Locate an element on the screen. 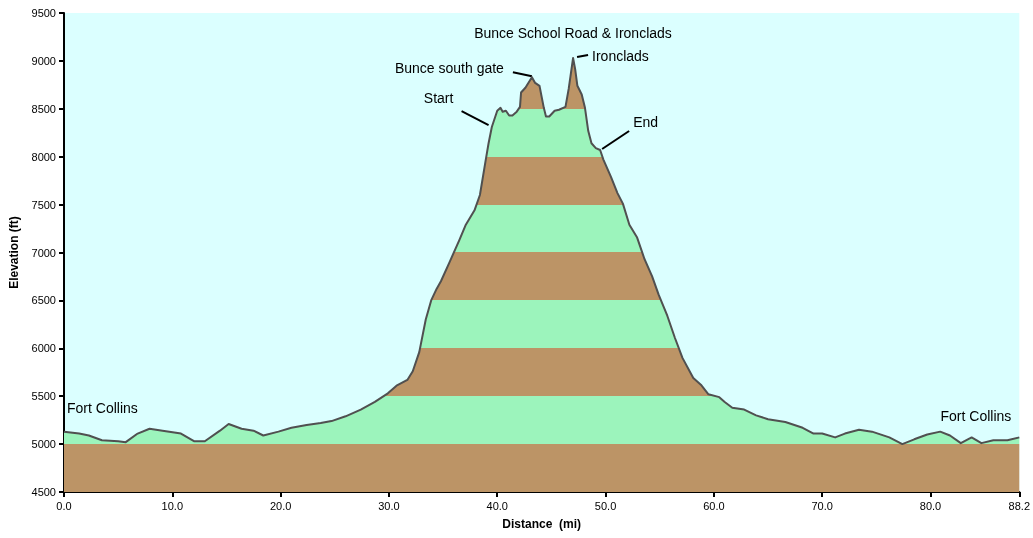  y-tick-label: 6000 is located at coordinates (43, 348).